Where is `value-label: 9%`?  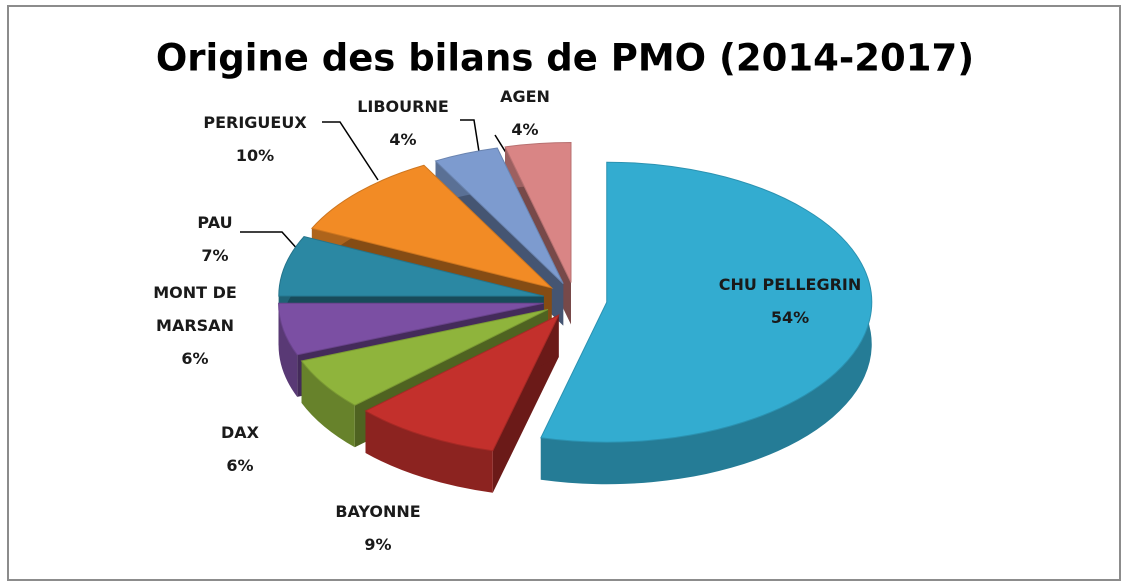
value-label: 9% is located at coordinates (378, 544).